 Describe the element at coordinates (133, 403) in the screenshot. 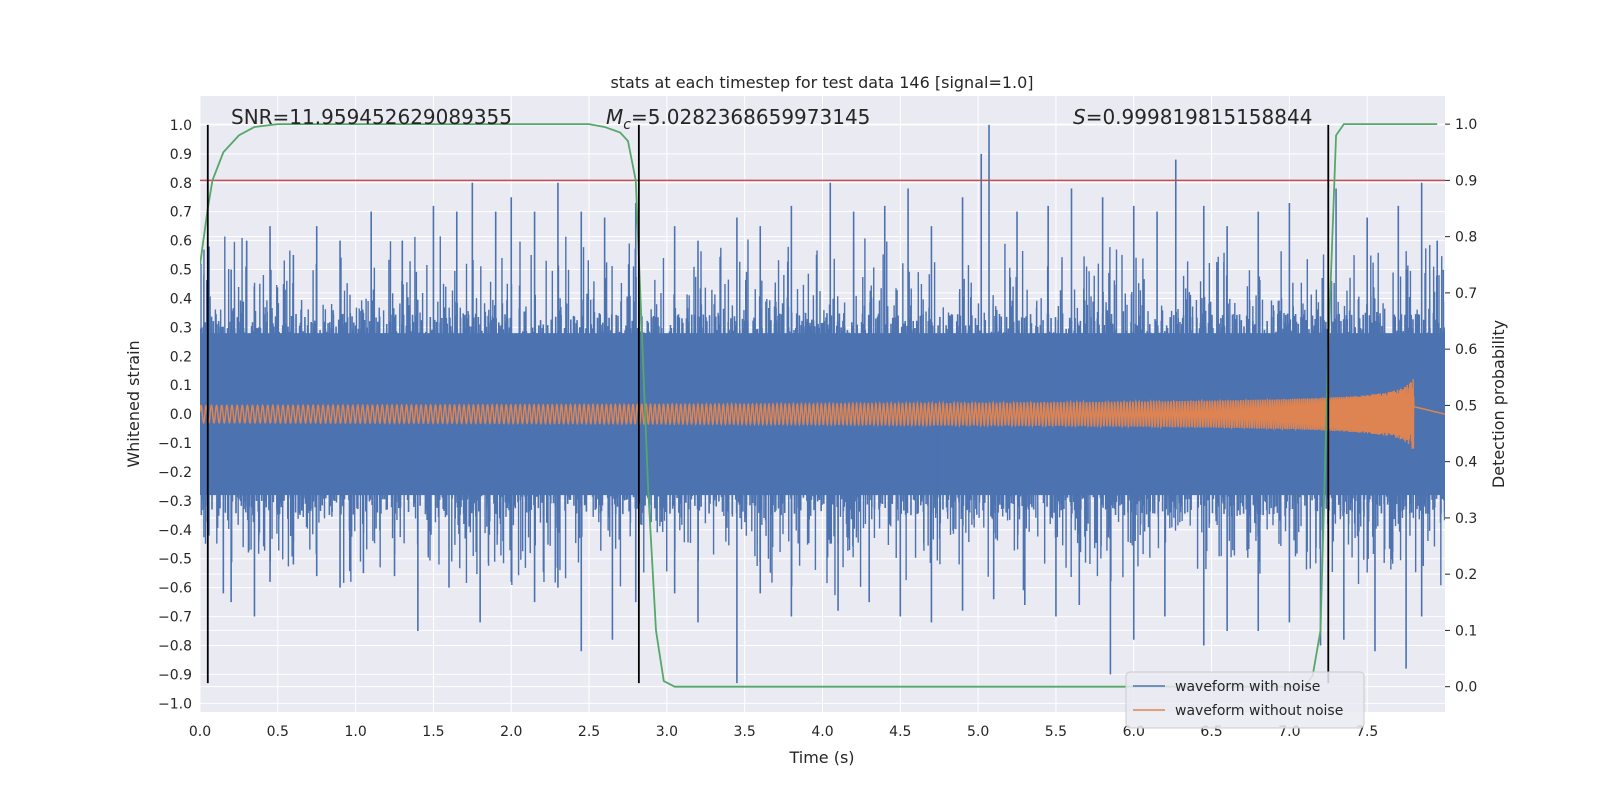

I see `y-axis-label: Whitened strain` at that location.